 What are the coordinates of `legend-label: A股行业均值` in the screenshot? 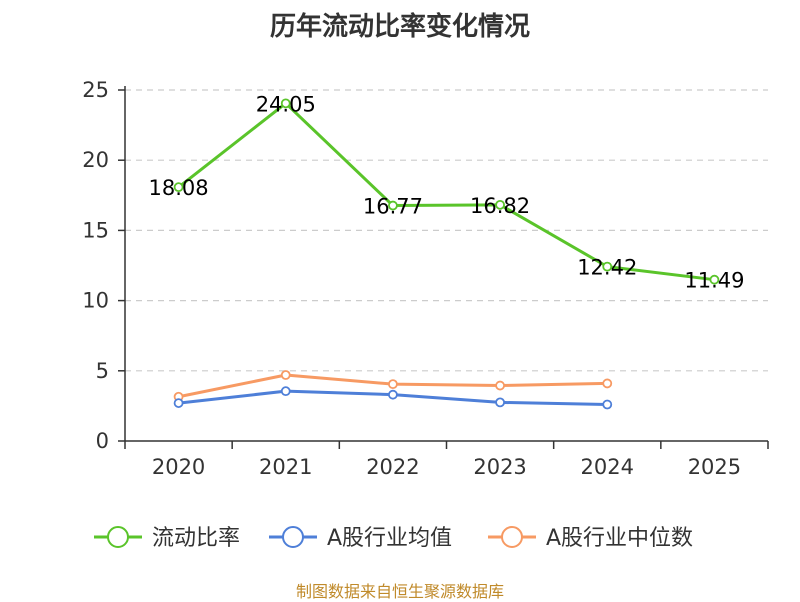 It's located at (389, 538).